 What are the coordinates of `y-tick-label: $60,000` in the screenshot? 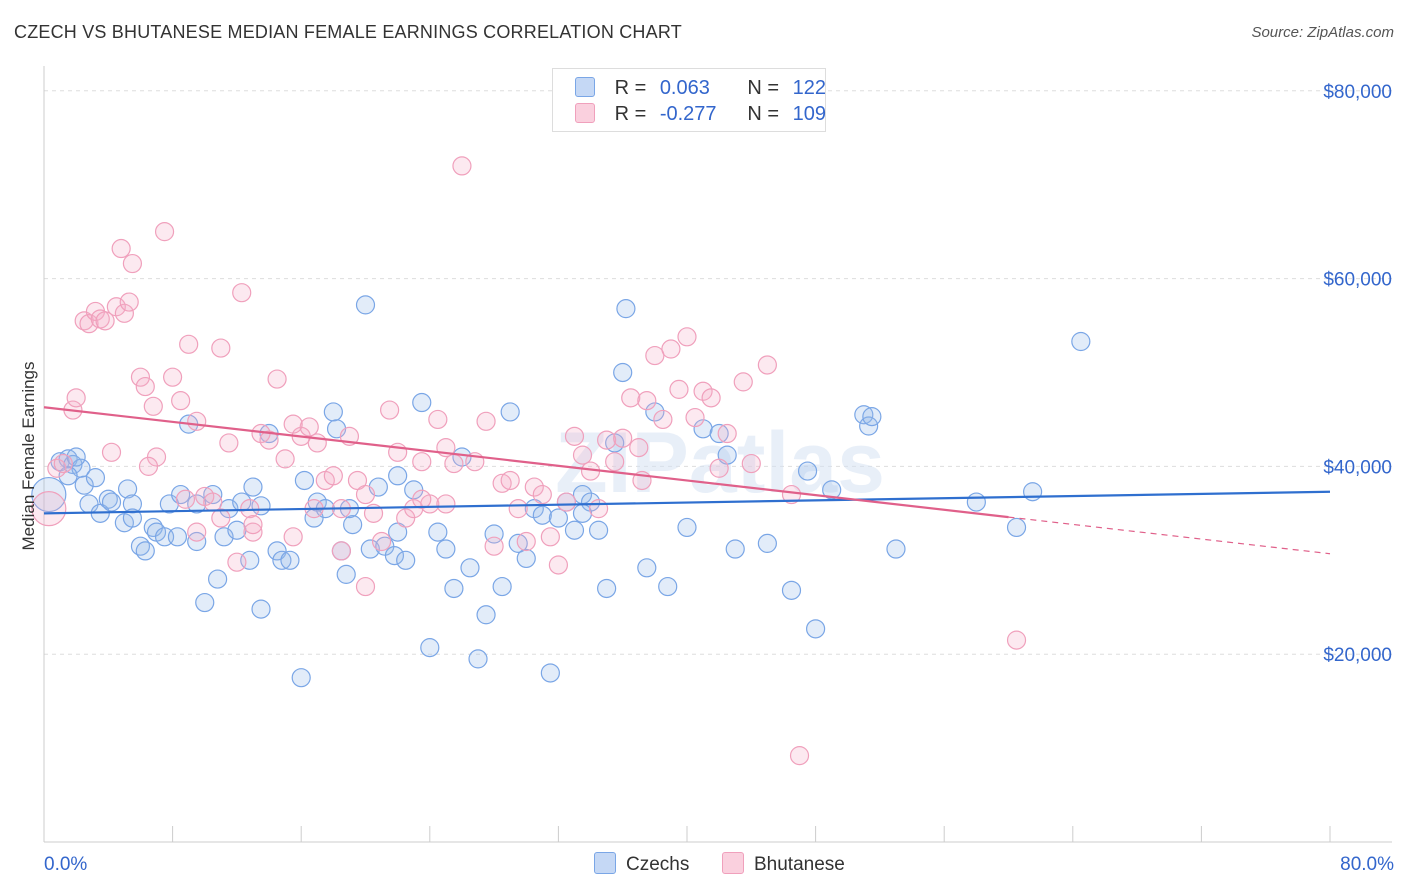 It's located at (1357, 280).